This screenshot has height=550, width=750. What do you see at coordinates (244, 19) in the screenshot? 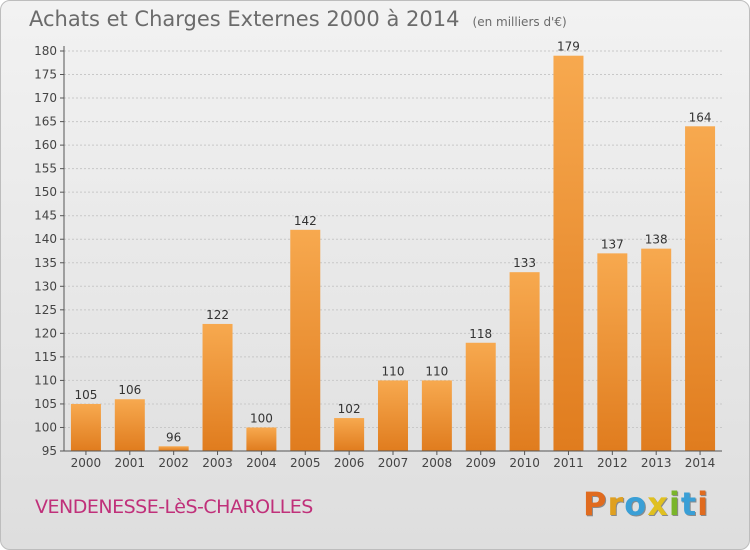
I see `chart-title: Achats et Charges Externes 2000 à 2014` at bounding box center [244, 19].